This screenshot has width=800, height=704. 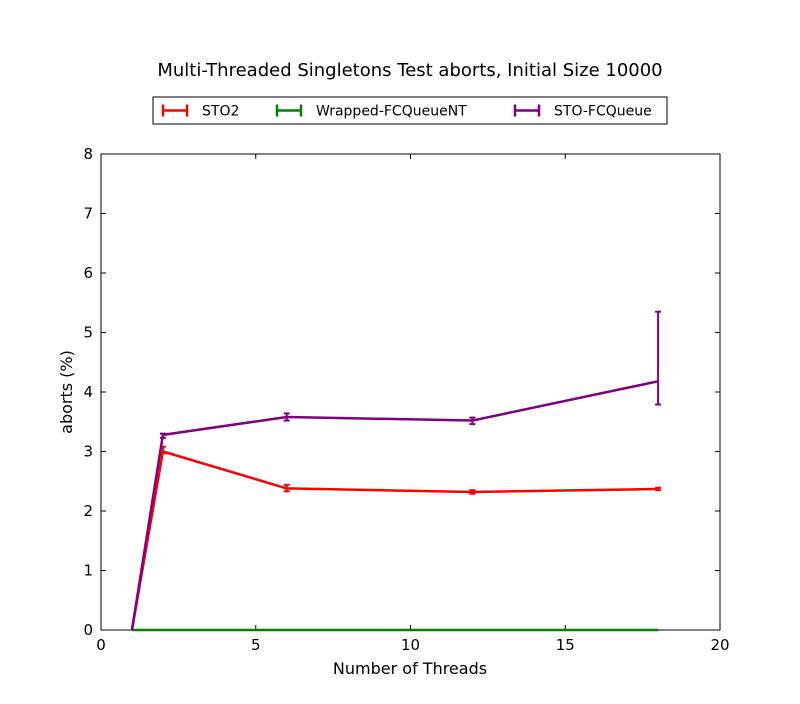 What do you see at coordinates (88, 333) in the screenshot?
I see `y-tick-label: 5` at bounding box center [88, 333].